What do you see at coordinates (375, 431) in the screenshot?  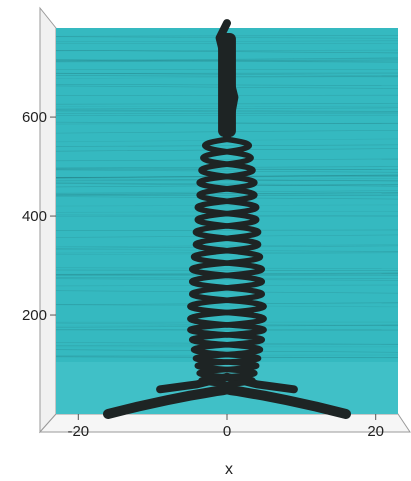 I see `x-tick-label: 20` at bounding box center [375, 431].